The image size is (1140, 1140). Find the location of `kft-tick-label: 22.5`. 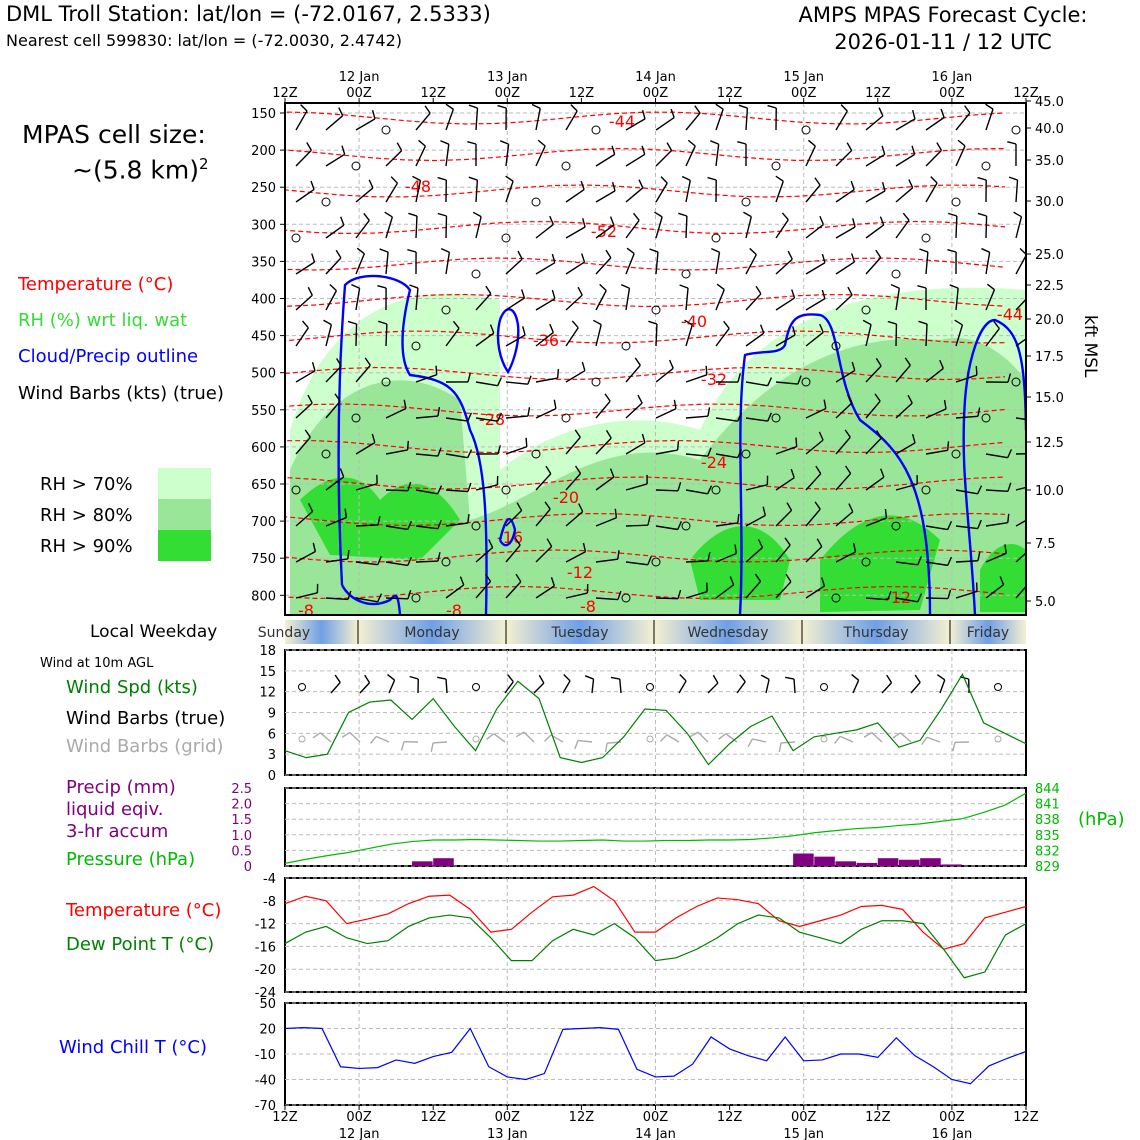

kft-tick-label: 22.5 is located at coordinates (1049, 286).